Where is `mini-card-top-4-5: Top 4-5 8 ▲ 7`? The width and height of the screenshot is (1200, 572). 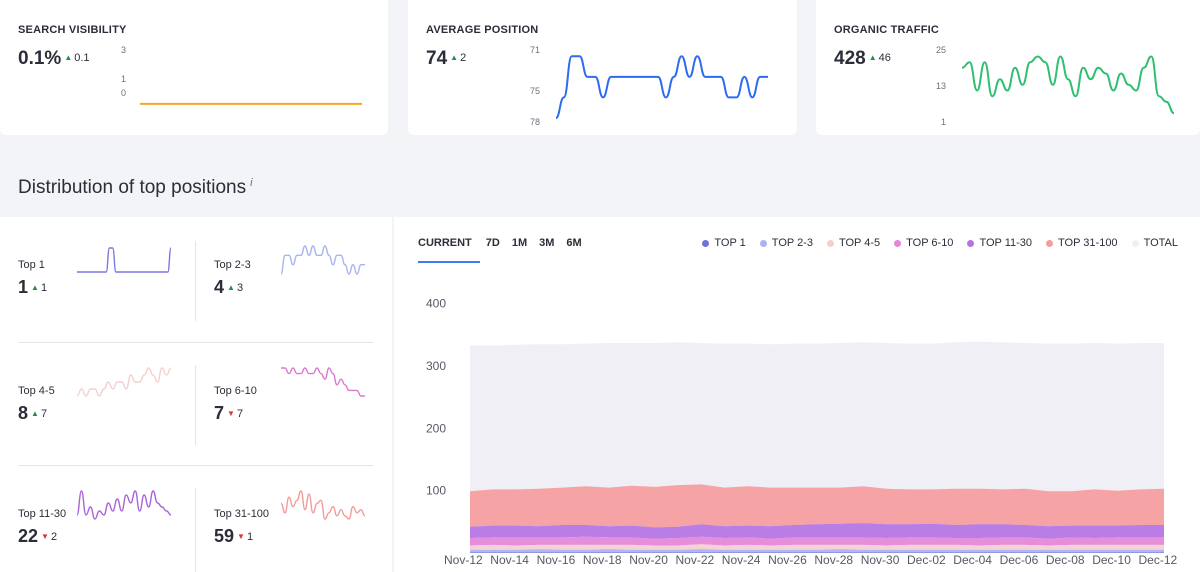
mini-card-top-4-5: Top 4-5 8 ▲ 7 is located at coordinates (98, 404).